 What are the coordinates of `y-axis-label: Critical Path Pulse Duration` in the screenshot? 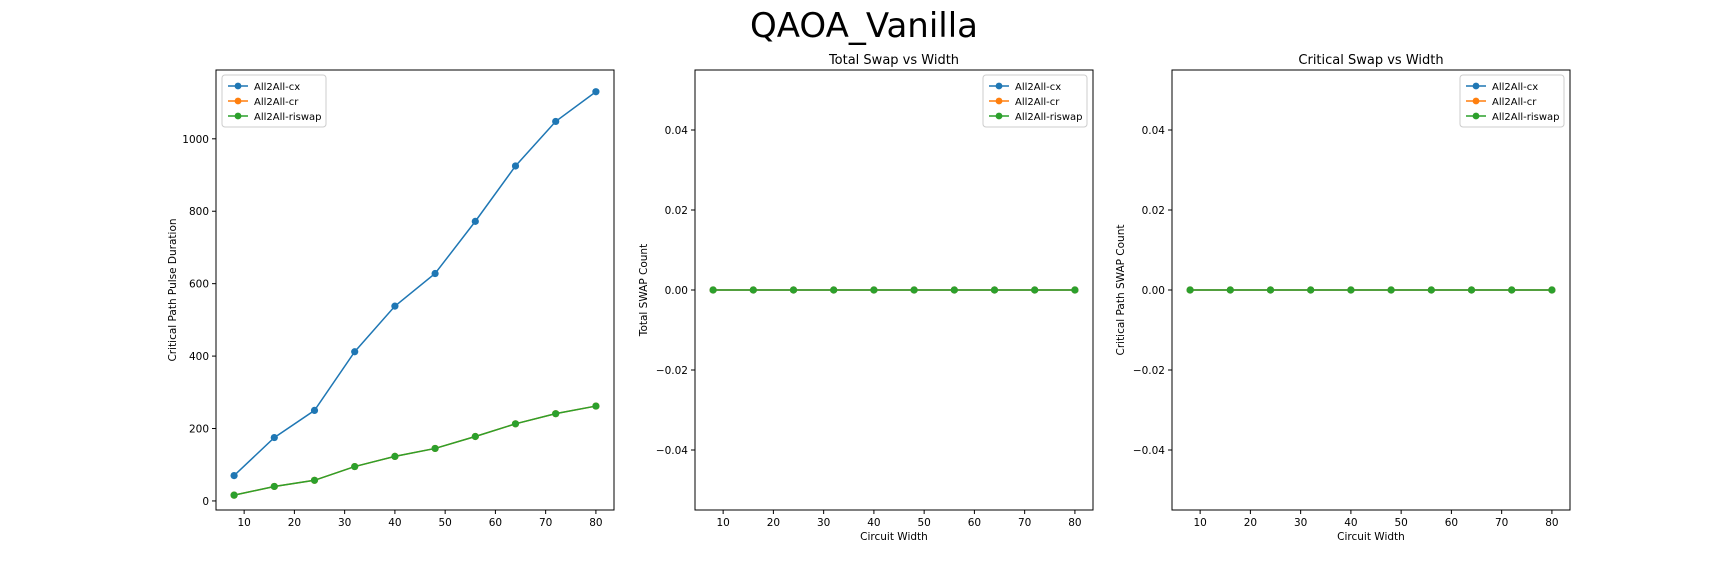 It's located at (173, 289).